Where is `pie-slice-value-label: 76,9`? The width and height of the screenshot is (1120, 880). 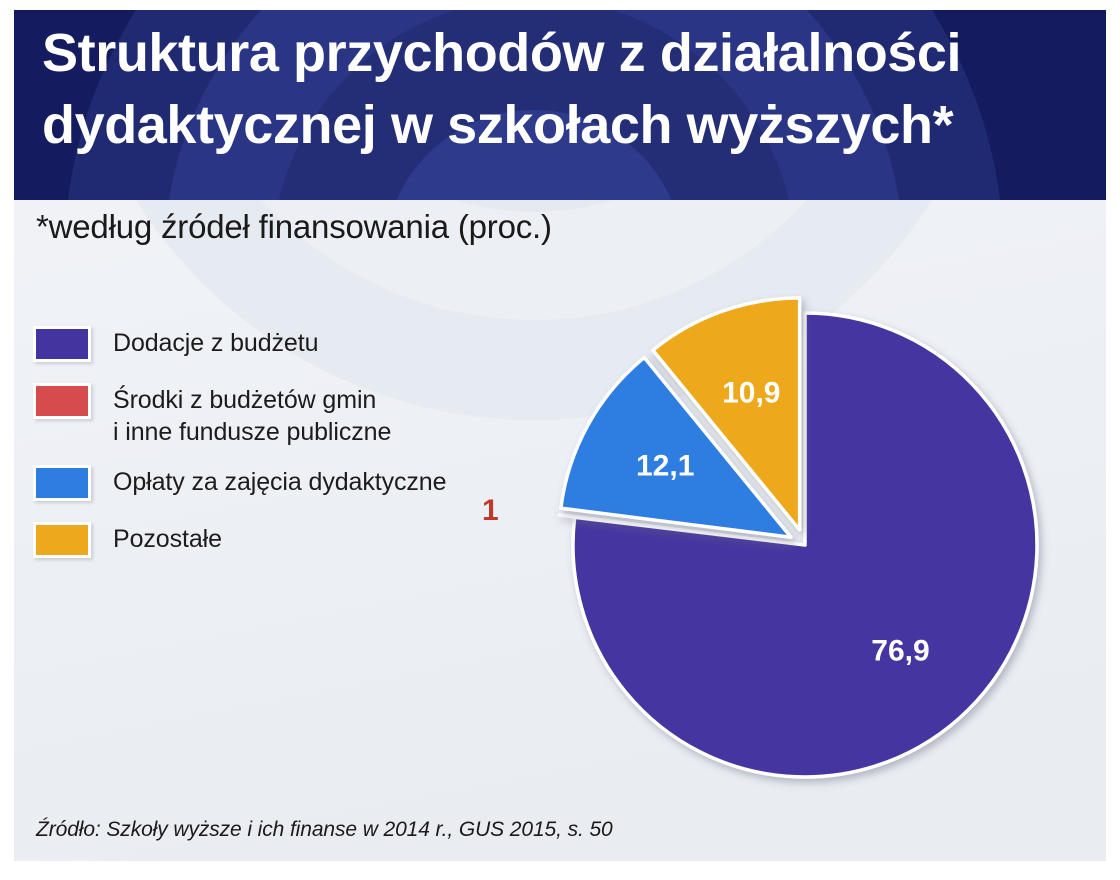
pie-slice-value-label: 76,9 is located at coordinates (900, 651).